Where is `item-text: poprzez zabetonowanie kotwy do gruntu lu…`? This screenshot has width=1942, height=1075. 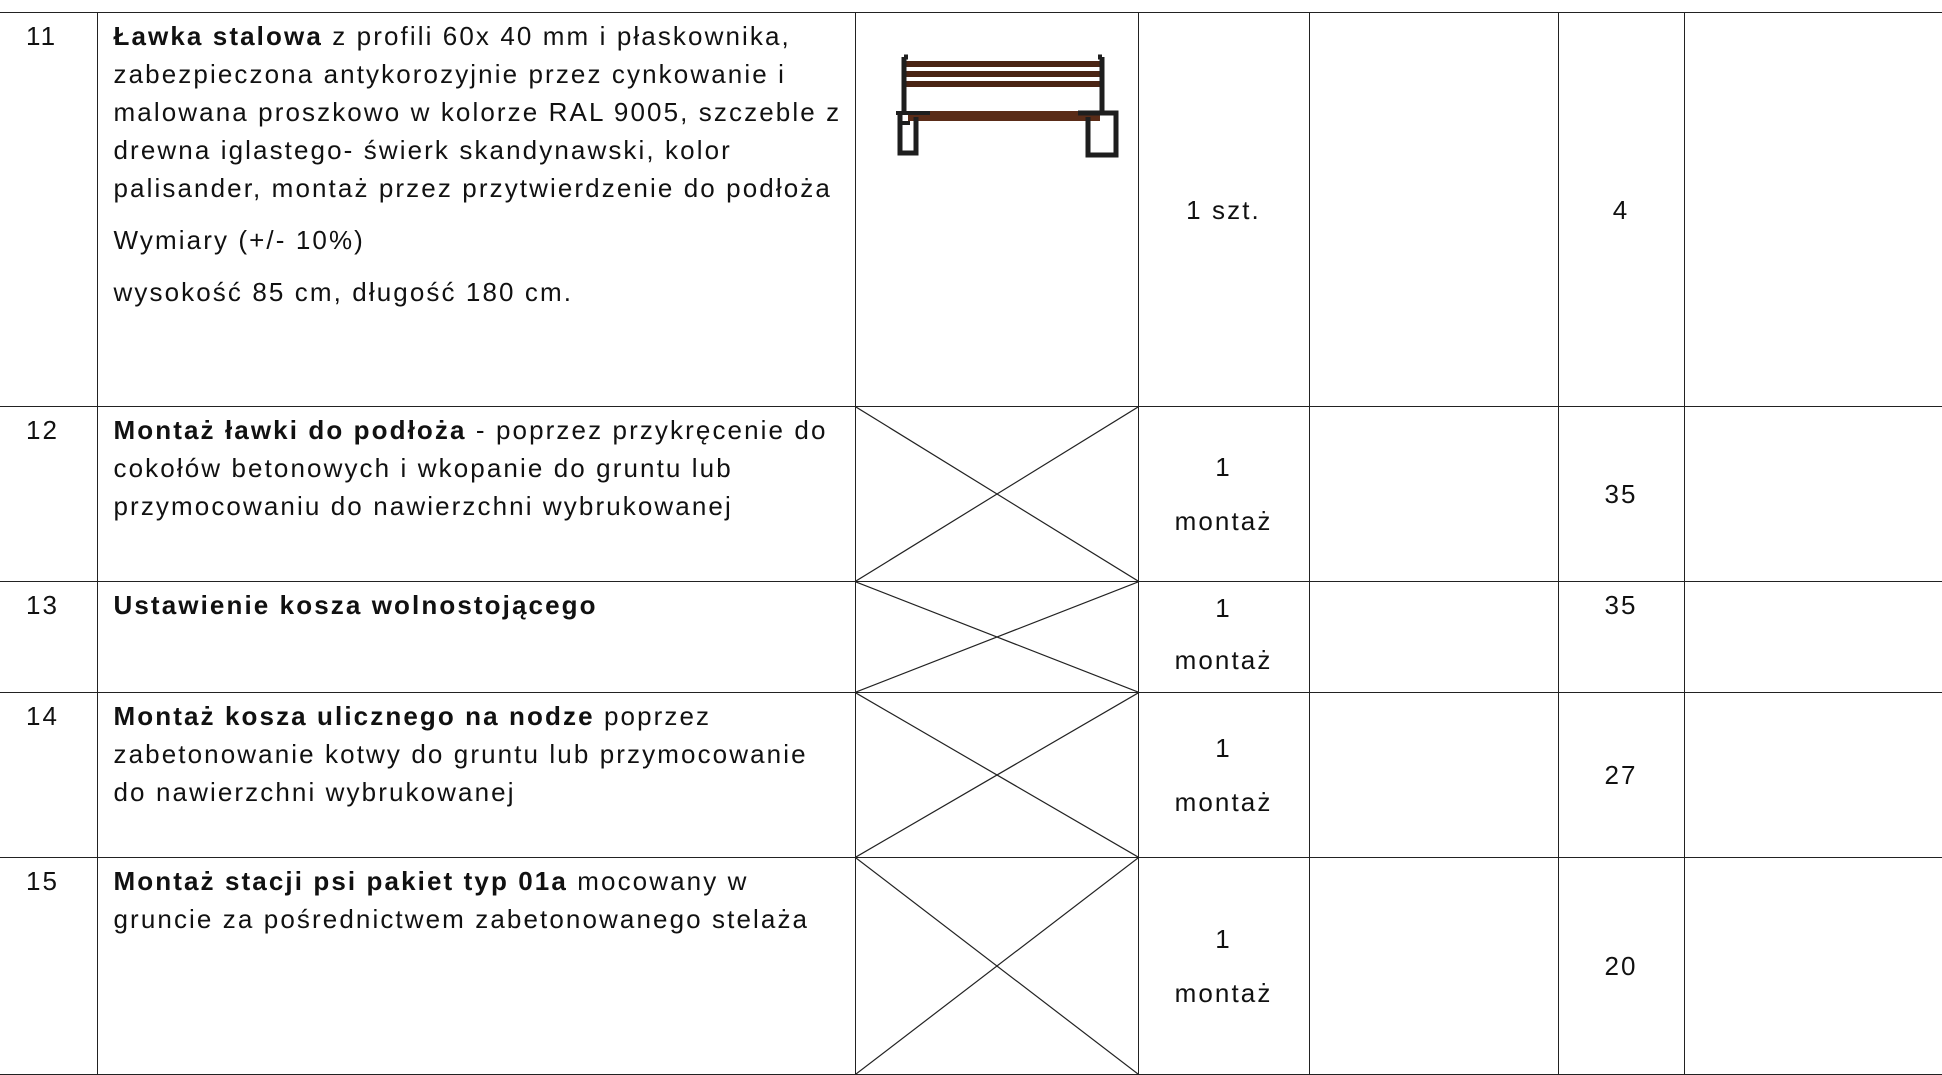
item-text: poprzez zabetonowanie kotwy do gruntu lu… is located at coordinates (460, 754).